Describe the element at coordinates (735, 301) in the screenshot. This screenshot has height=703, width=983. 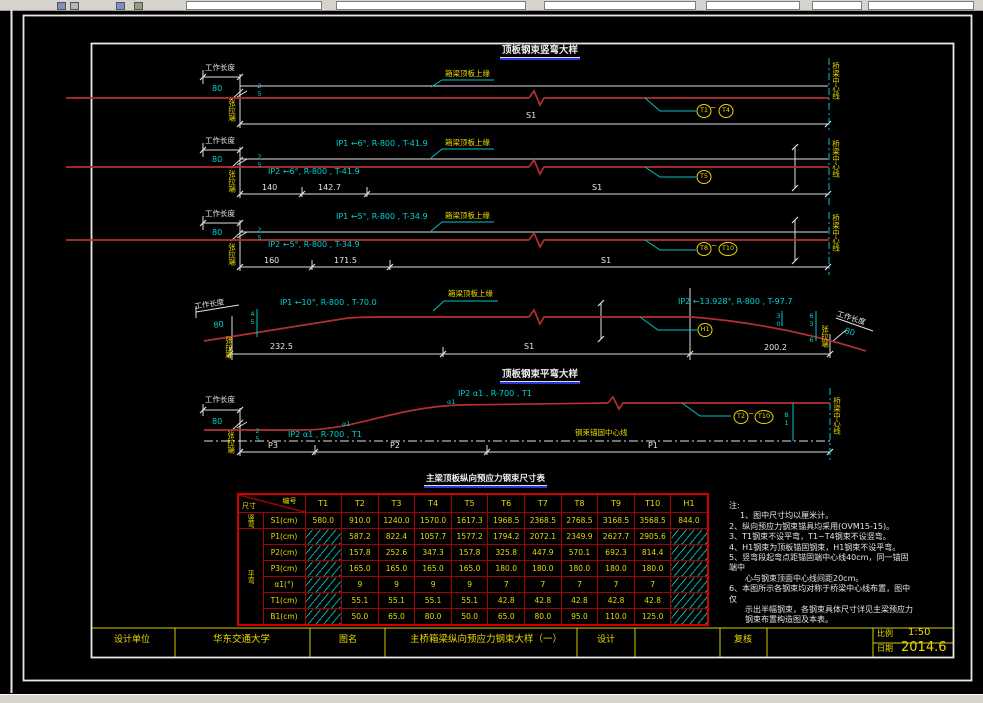
I see `ip2-label: IP2 ←13.928°, R-800 , T-97.7` at that location.